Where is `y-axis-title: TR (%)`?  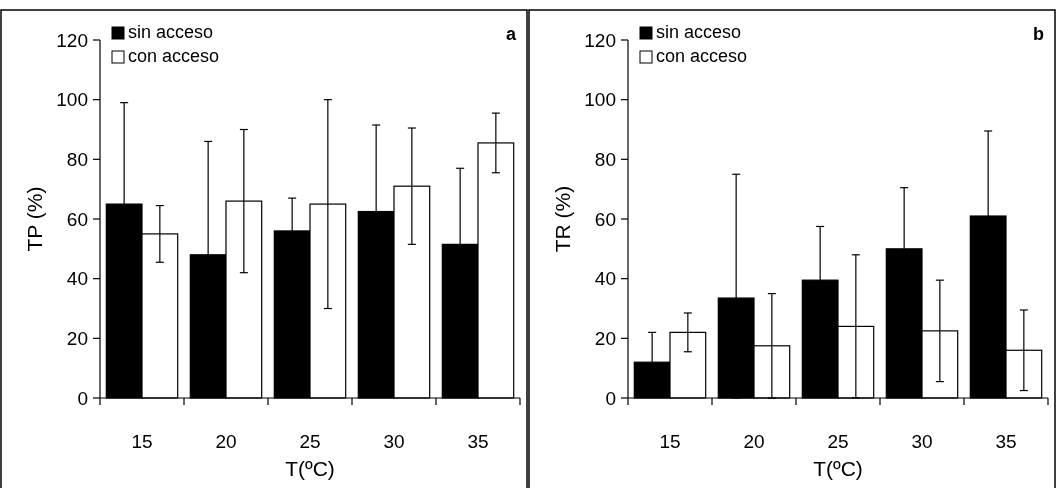
y-axis-title: TR (%) is located at coordinates (562, 219).